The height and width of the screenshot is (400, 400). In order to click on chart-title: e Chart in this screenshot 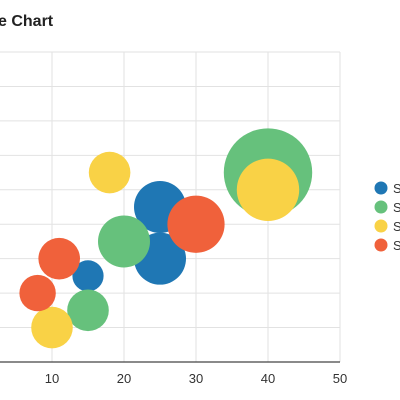, I will do `click(27, 21)`.